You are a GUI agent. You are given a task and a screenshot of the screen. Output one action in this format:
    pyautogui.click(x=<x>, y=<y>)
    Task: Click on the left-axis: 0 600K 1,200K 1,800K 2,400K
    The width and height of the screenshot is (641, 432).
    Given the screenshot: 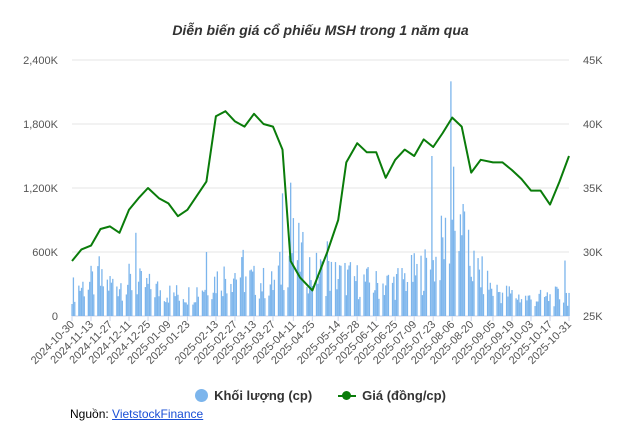 What is the action you would take?
    pyautogui.click(x=41, y=189)
    